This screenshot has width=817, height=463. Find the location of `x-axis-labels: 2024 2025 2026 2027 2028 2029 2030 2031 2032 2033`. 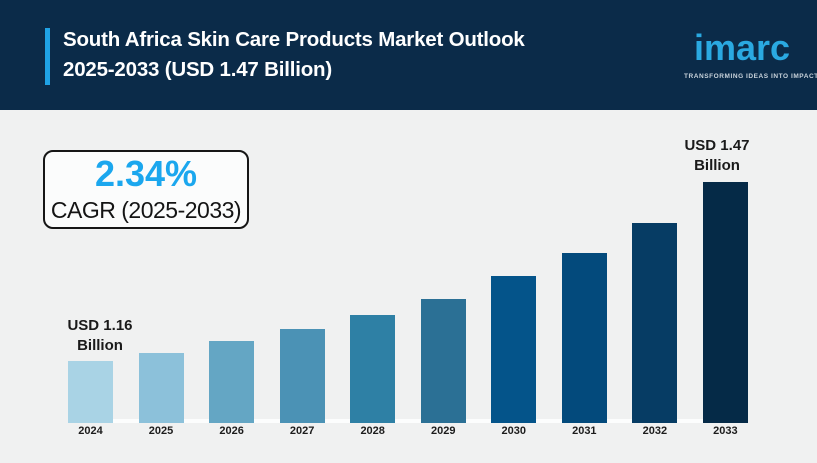

x-axis-labels: 2024 2025 2026 2027 2028 2029 2030 2031 2032 2033 is located at coordinates (408, 431).